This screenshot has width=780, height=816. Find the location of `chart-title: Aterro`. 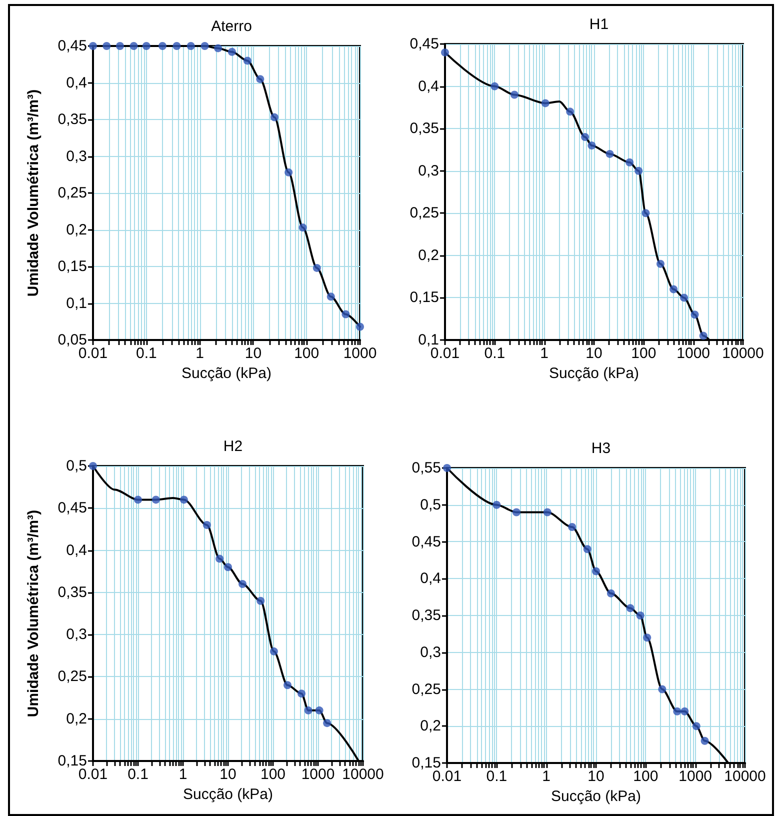

chart-title: Aterro is located at coordinates (231, 26).